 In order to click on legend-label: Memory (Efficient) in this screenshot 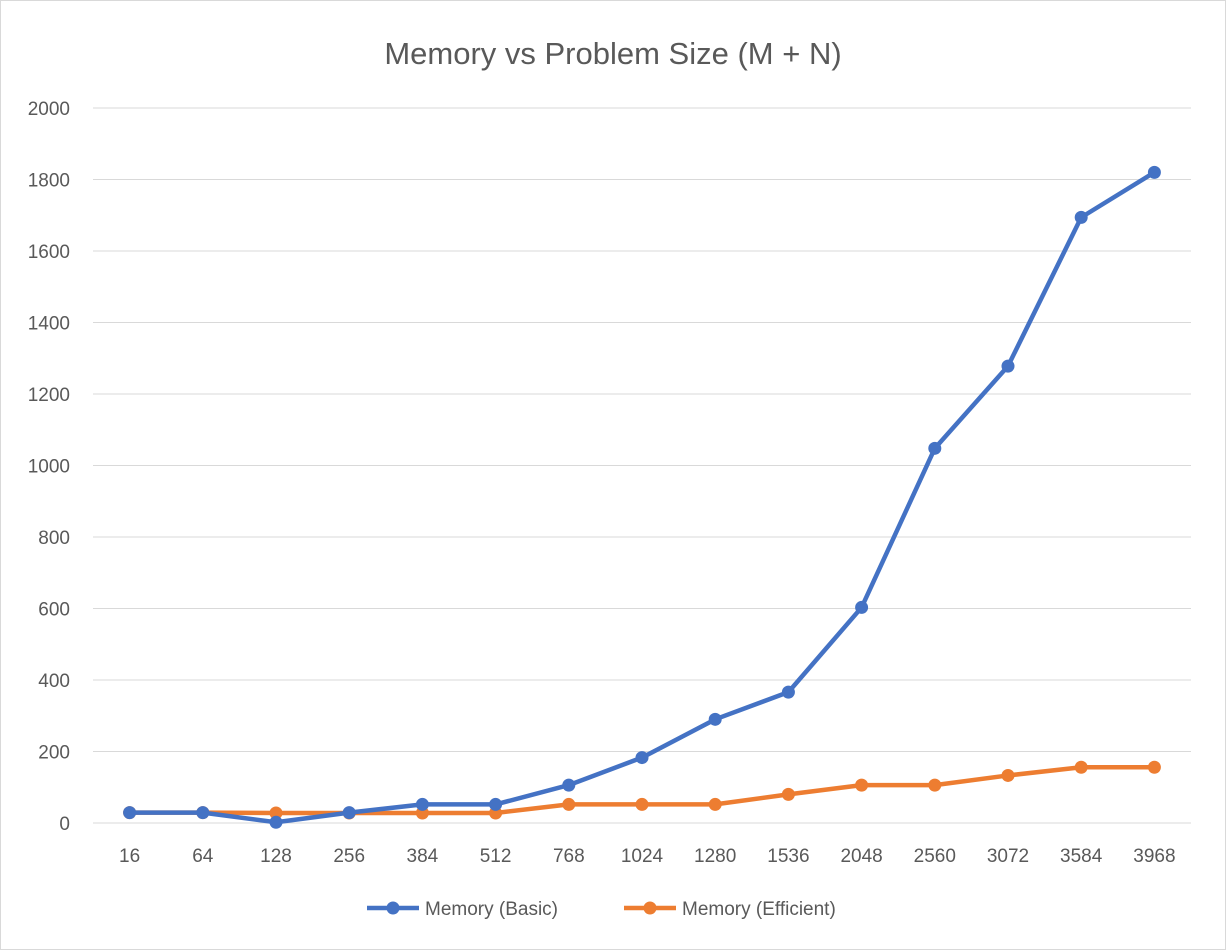, I will do `click(759, 909)`.